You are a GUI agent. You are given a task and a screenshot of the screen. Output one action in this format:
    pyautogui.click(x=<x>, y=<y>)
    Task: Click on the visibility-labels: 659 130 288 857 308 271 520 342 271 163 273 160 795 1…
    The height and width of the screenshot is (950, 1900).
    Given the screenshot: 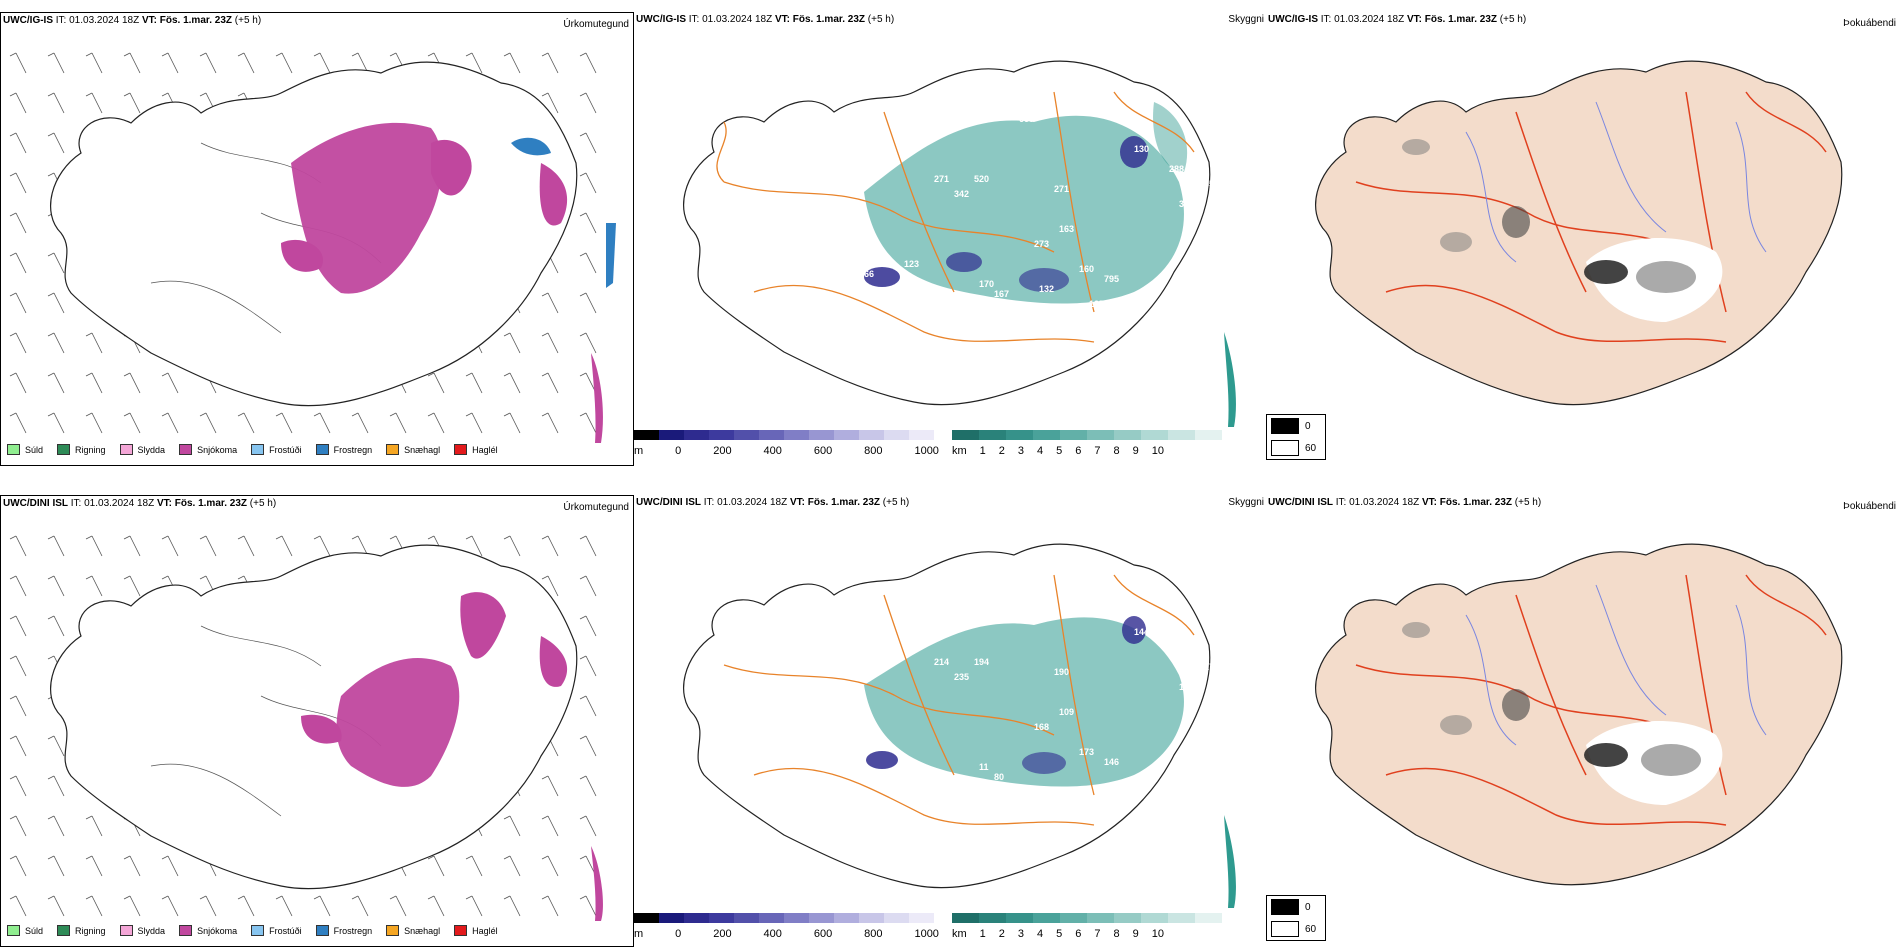 What is the action you would take?
    pyautogui.click(x=1039, y=211)
    